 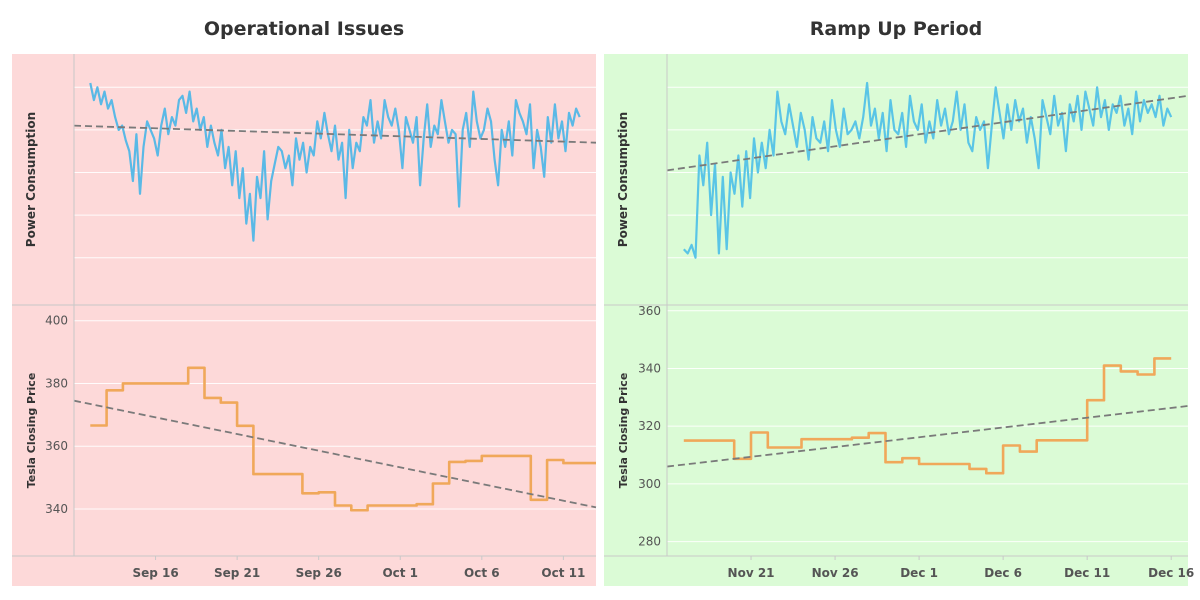 I want to click on right-xtick-label: Dec 16, so click(x=1171, y=573).